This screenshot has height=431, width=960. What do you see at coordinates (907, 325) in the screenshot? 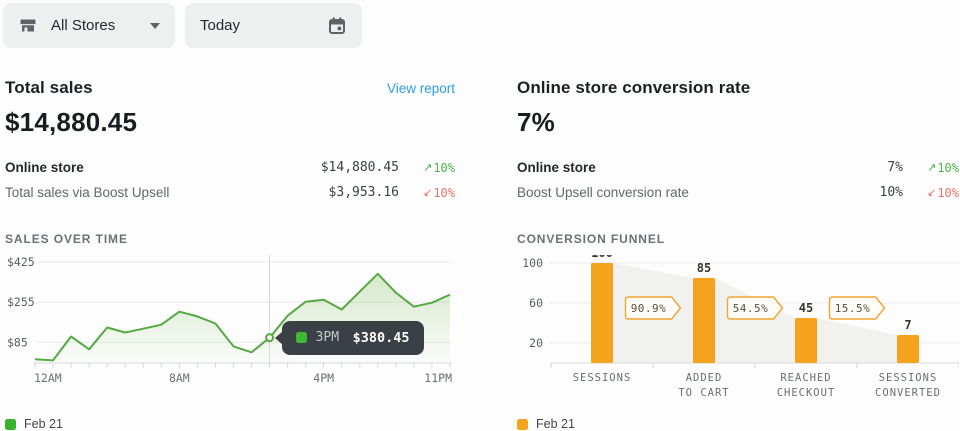
I see `svg-text: 7` at bounding box center [907, 325].